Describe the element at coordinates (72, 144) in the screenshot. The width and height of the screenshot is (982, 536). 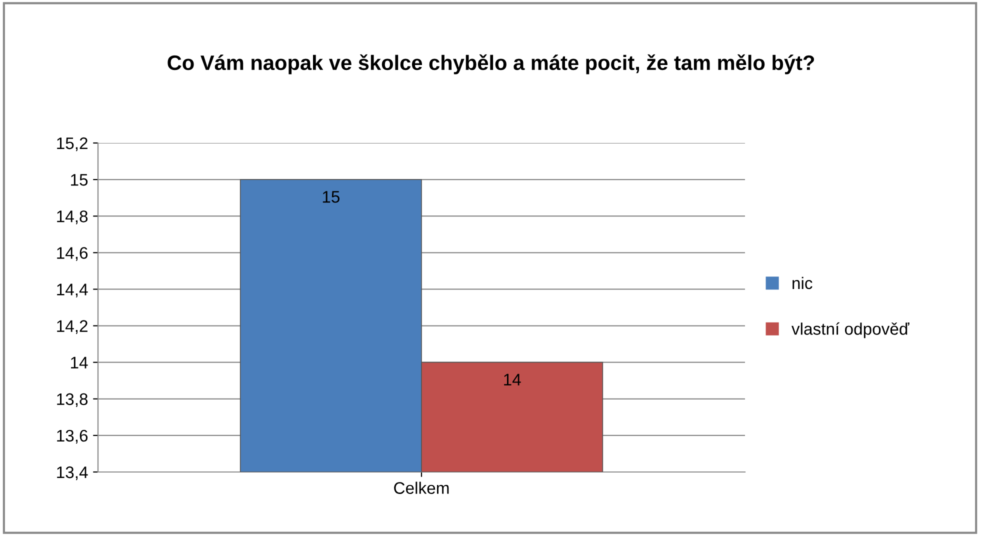
I see `y-tick-label: 15,2` at that location.